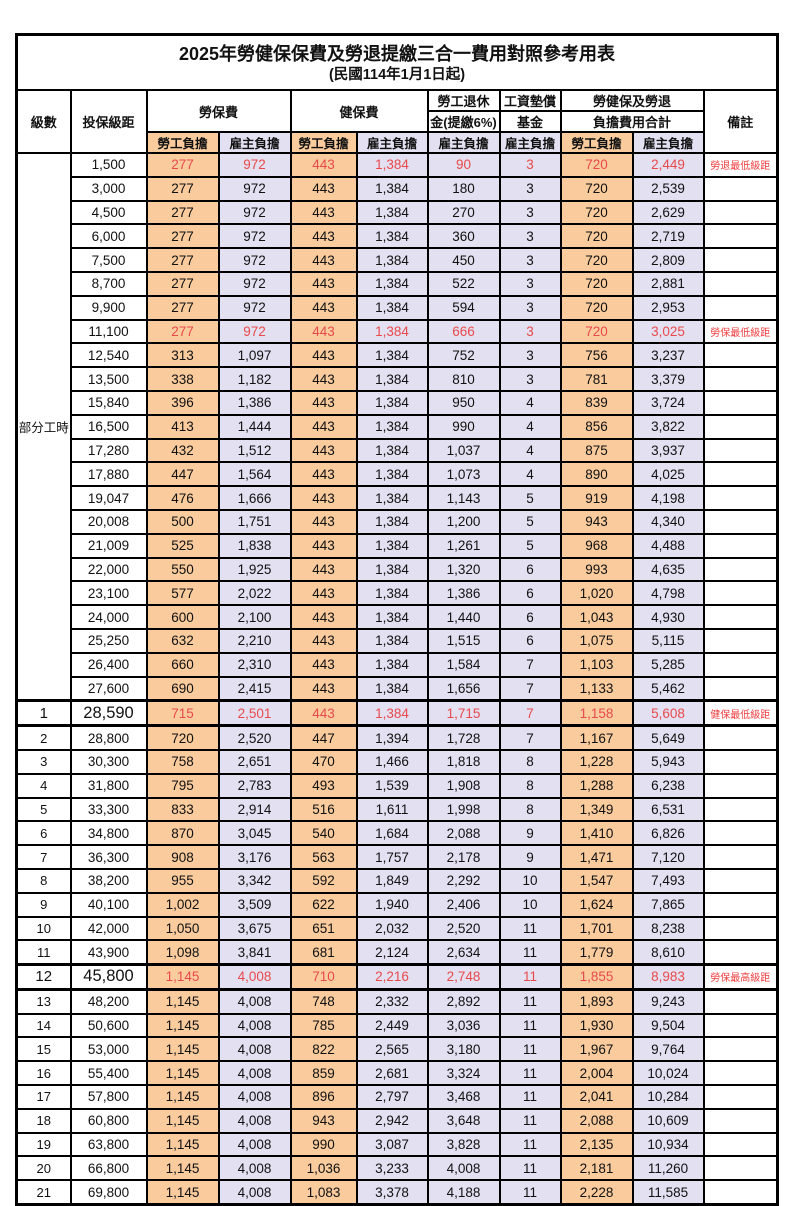  Describe the element at coordinates (596, 1168) in the screenshot. I see `value-cell: 2,181` at that location.